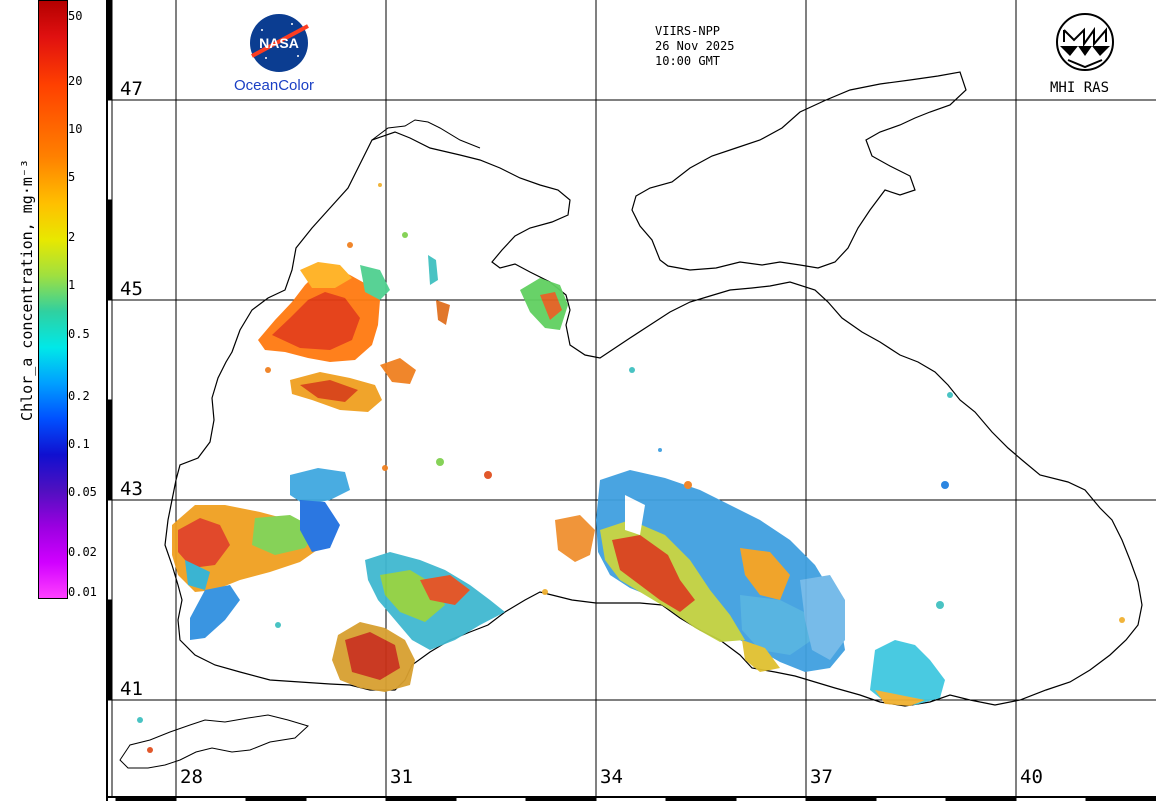  I want to click on colorbar-tick: 0.02, so click(82, 552).